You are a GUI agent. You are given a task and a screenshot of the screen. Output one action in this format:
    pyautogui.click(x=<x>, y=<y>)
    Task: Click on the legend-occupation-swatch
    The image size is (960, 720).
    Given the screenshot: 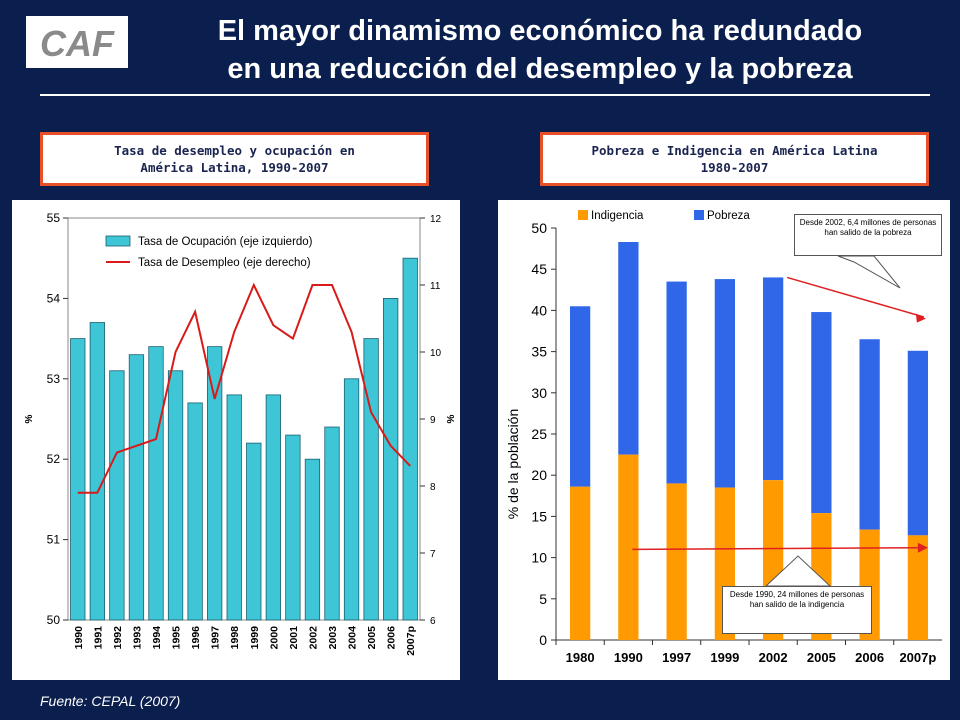 What is the action you would take?
    pyautogui.click(x=118, y=241)
    